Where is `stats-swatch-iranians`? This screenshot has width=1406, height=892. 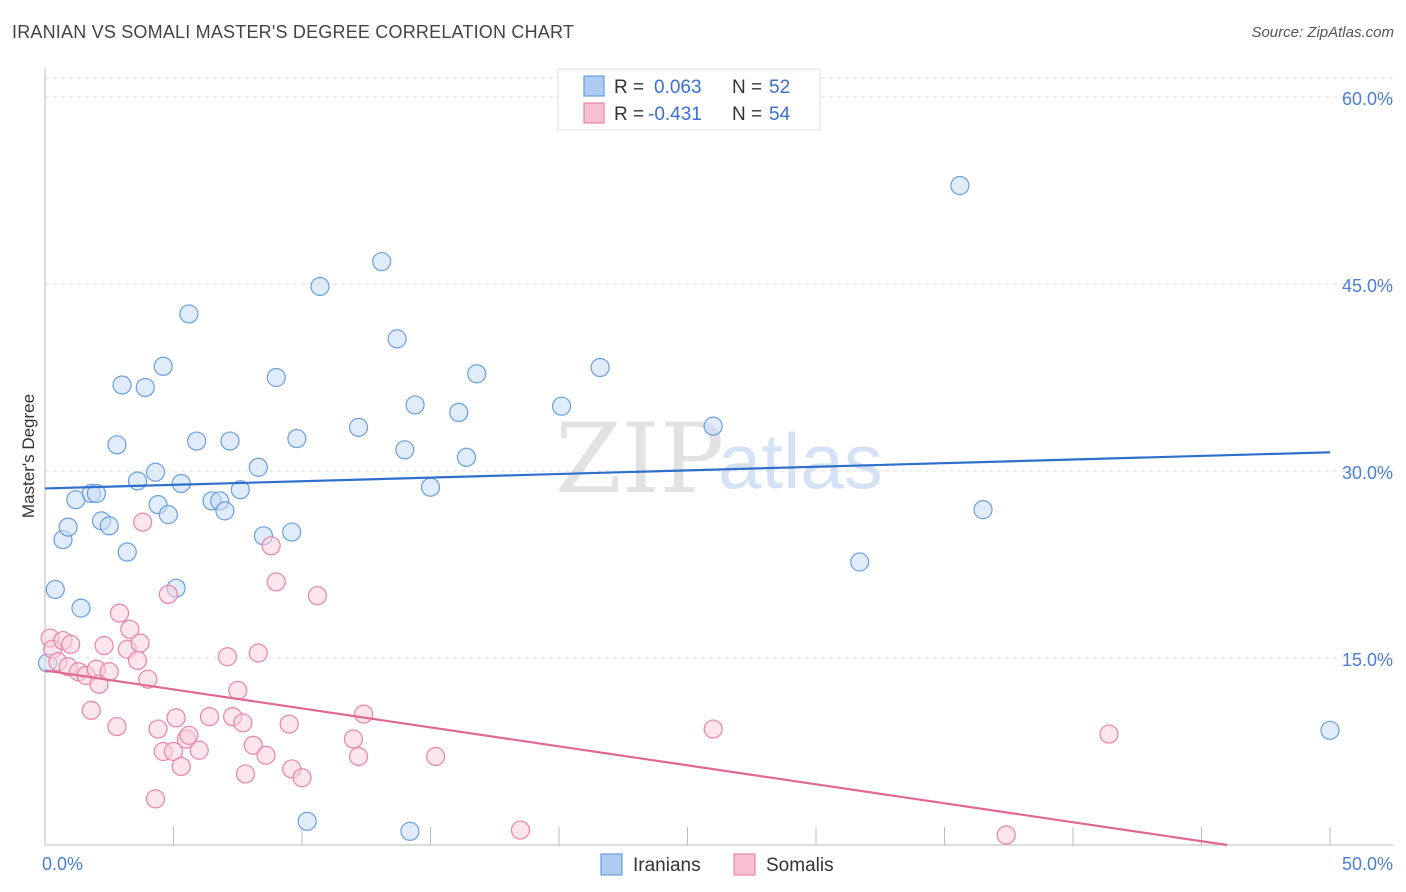
stats-swatch-iranians is located at coordinates (594, 86).